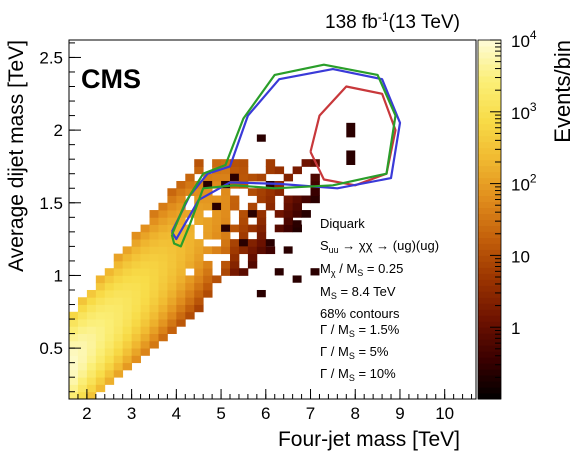  What do you see at coordinates (360, 330) in the screenshot?
I see `legend-contour-1p5: Γ / MS = 1.5%` at bounding box center [360, 330].